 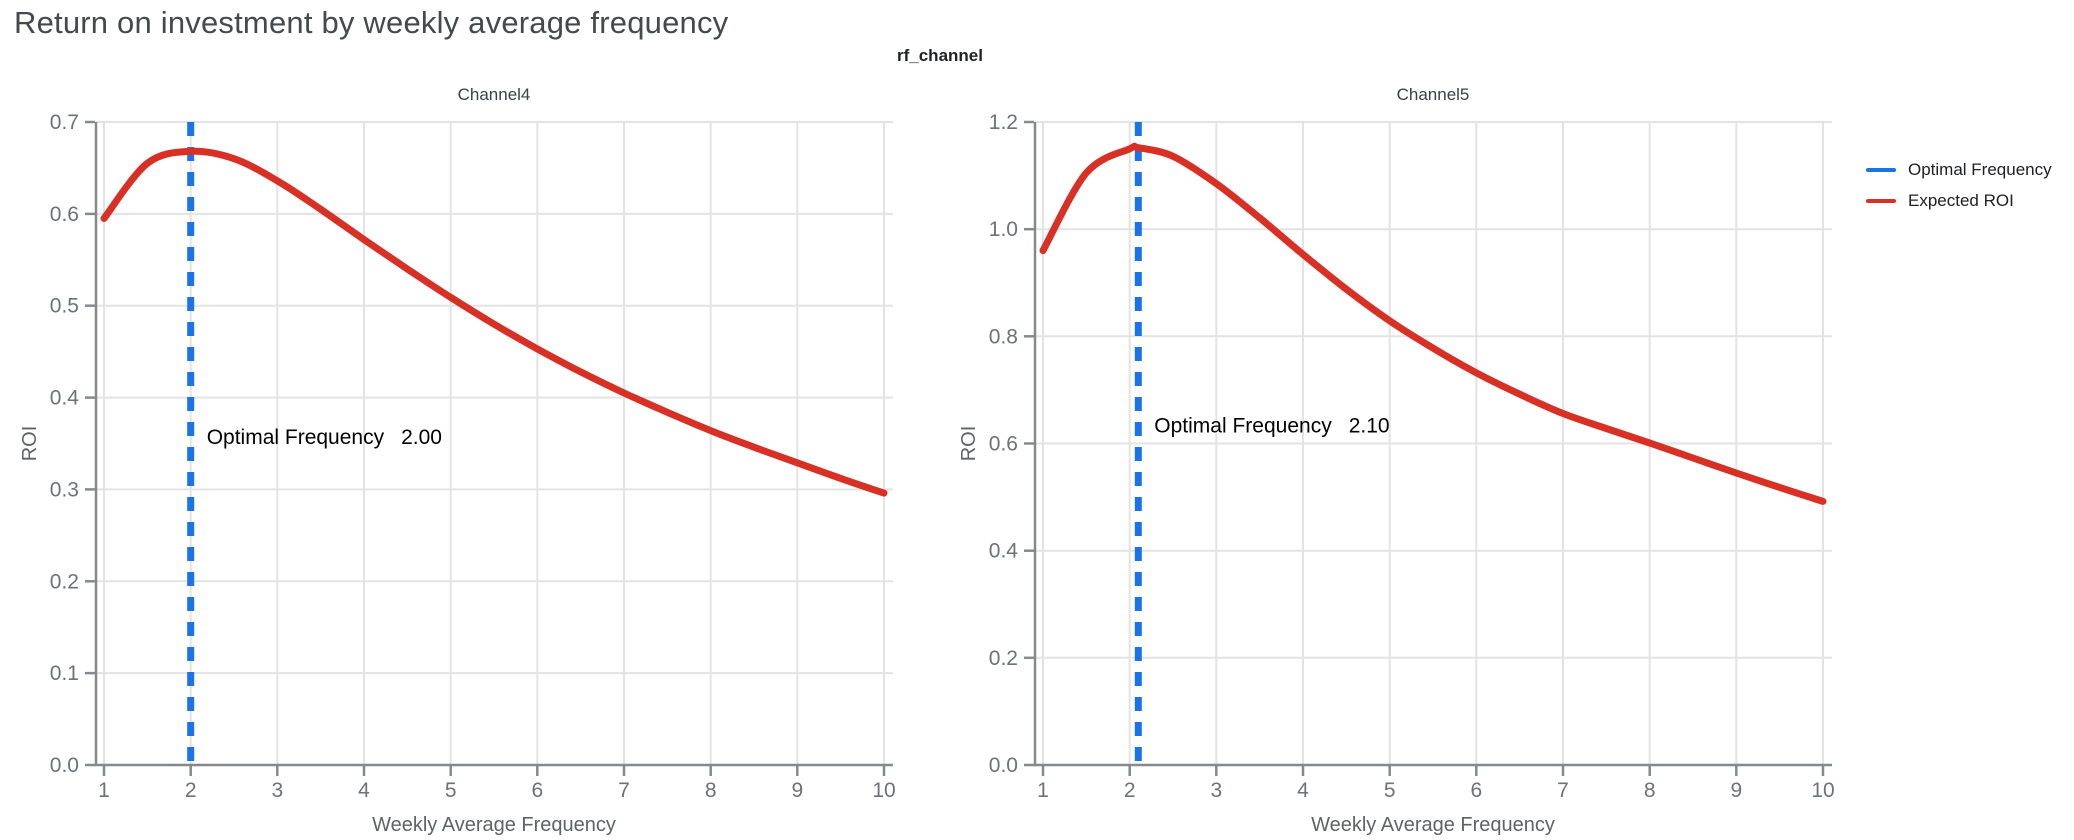 I want to click on legend-item-optimal-frequency: Optimal Frequency, so click(x=1959, y=170).